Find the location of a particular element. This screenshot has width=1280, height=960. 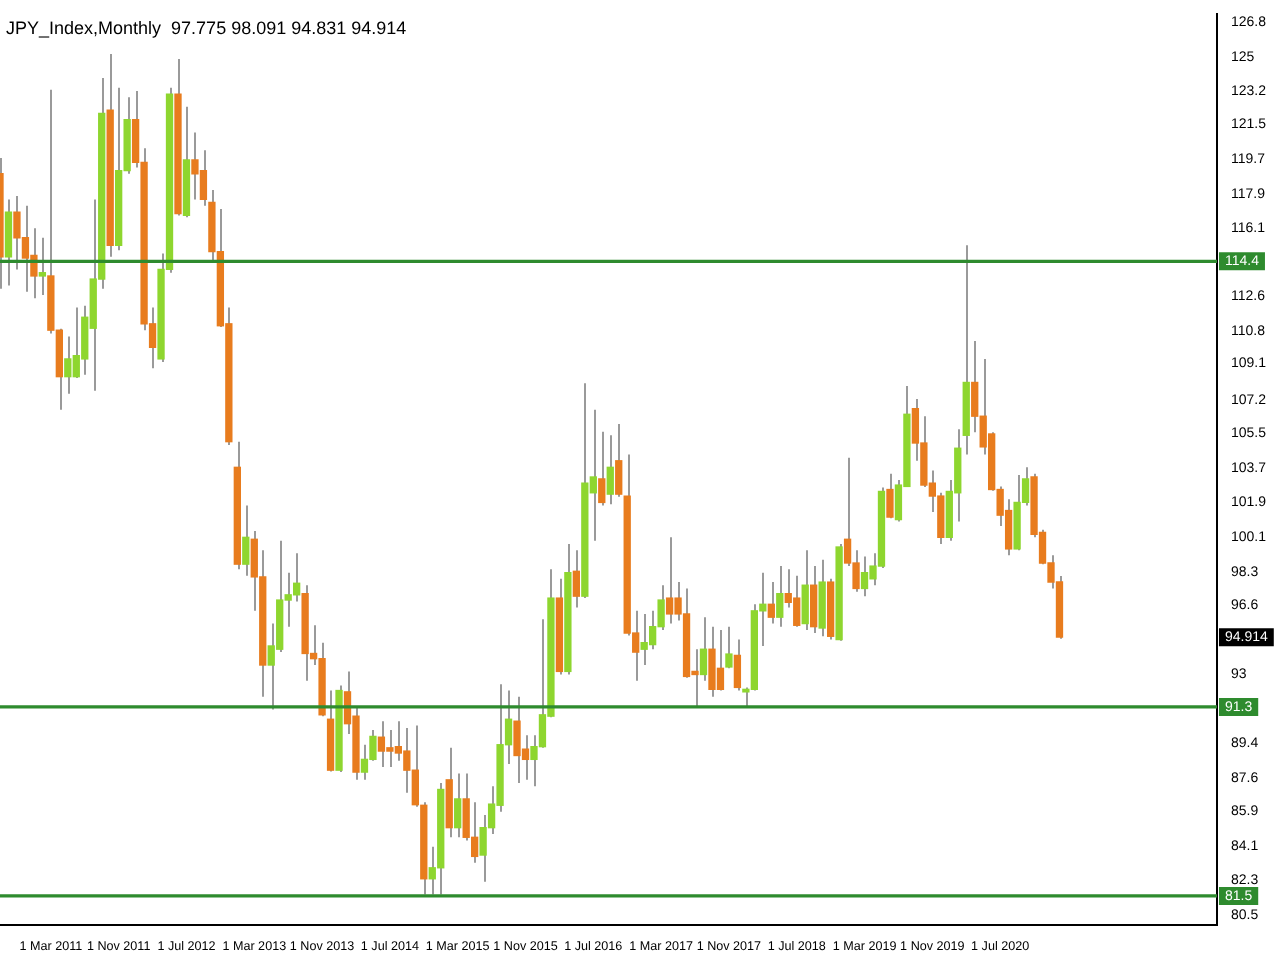

chart-title: JPY_Index,Monthly 97.775 98.091 94.831 94.914 is located at coordinates (206, 28).